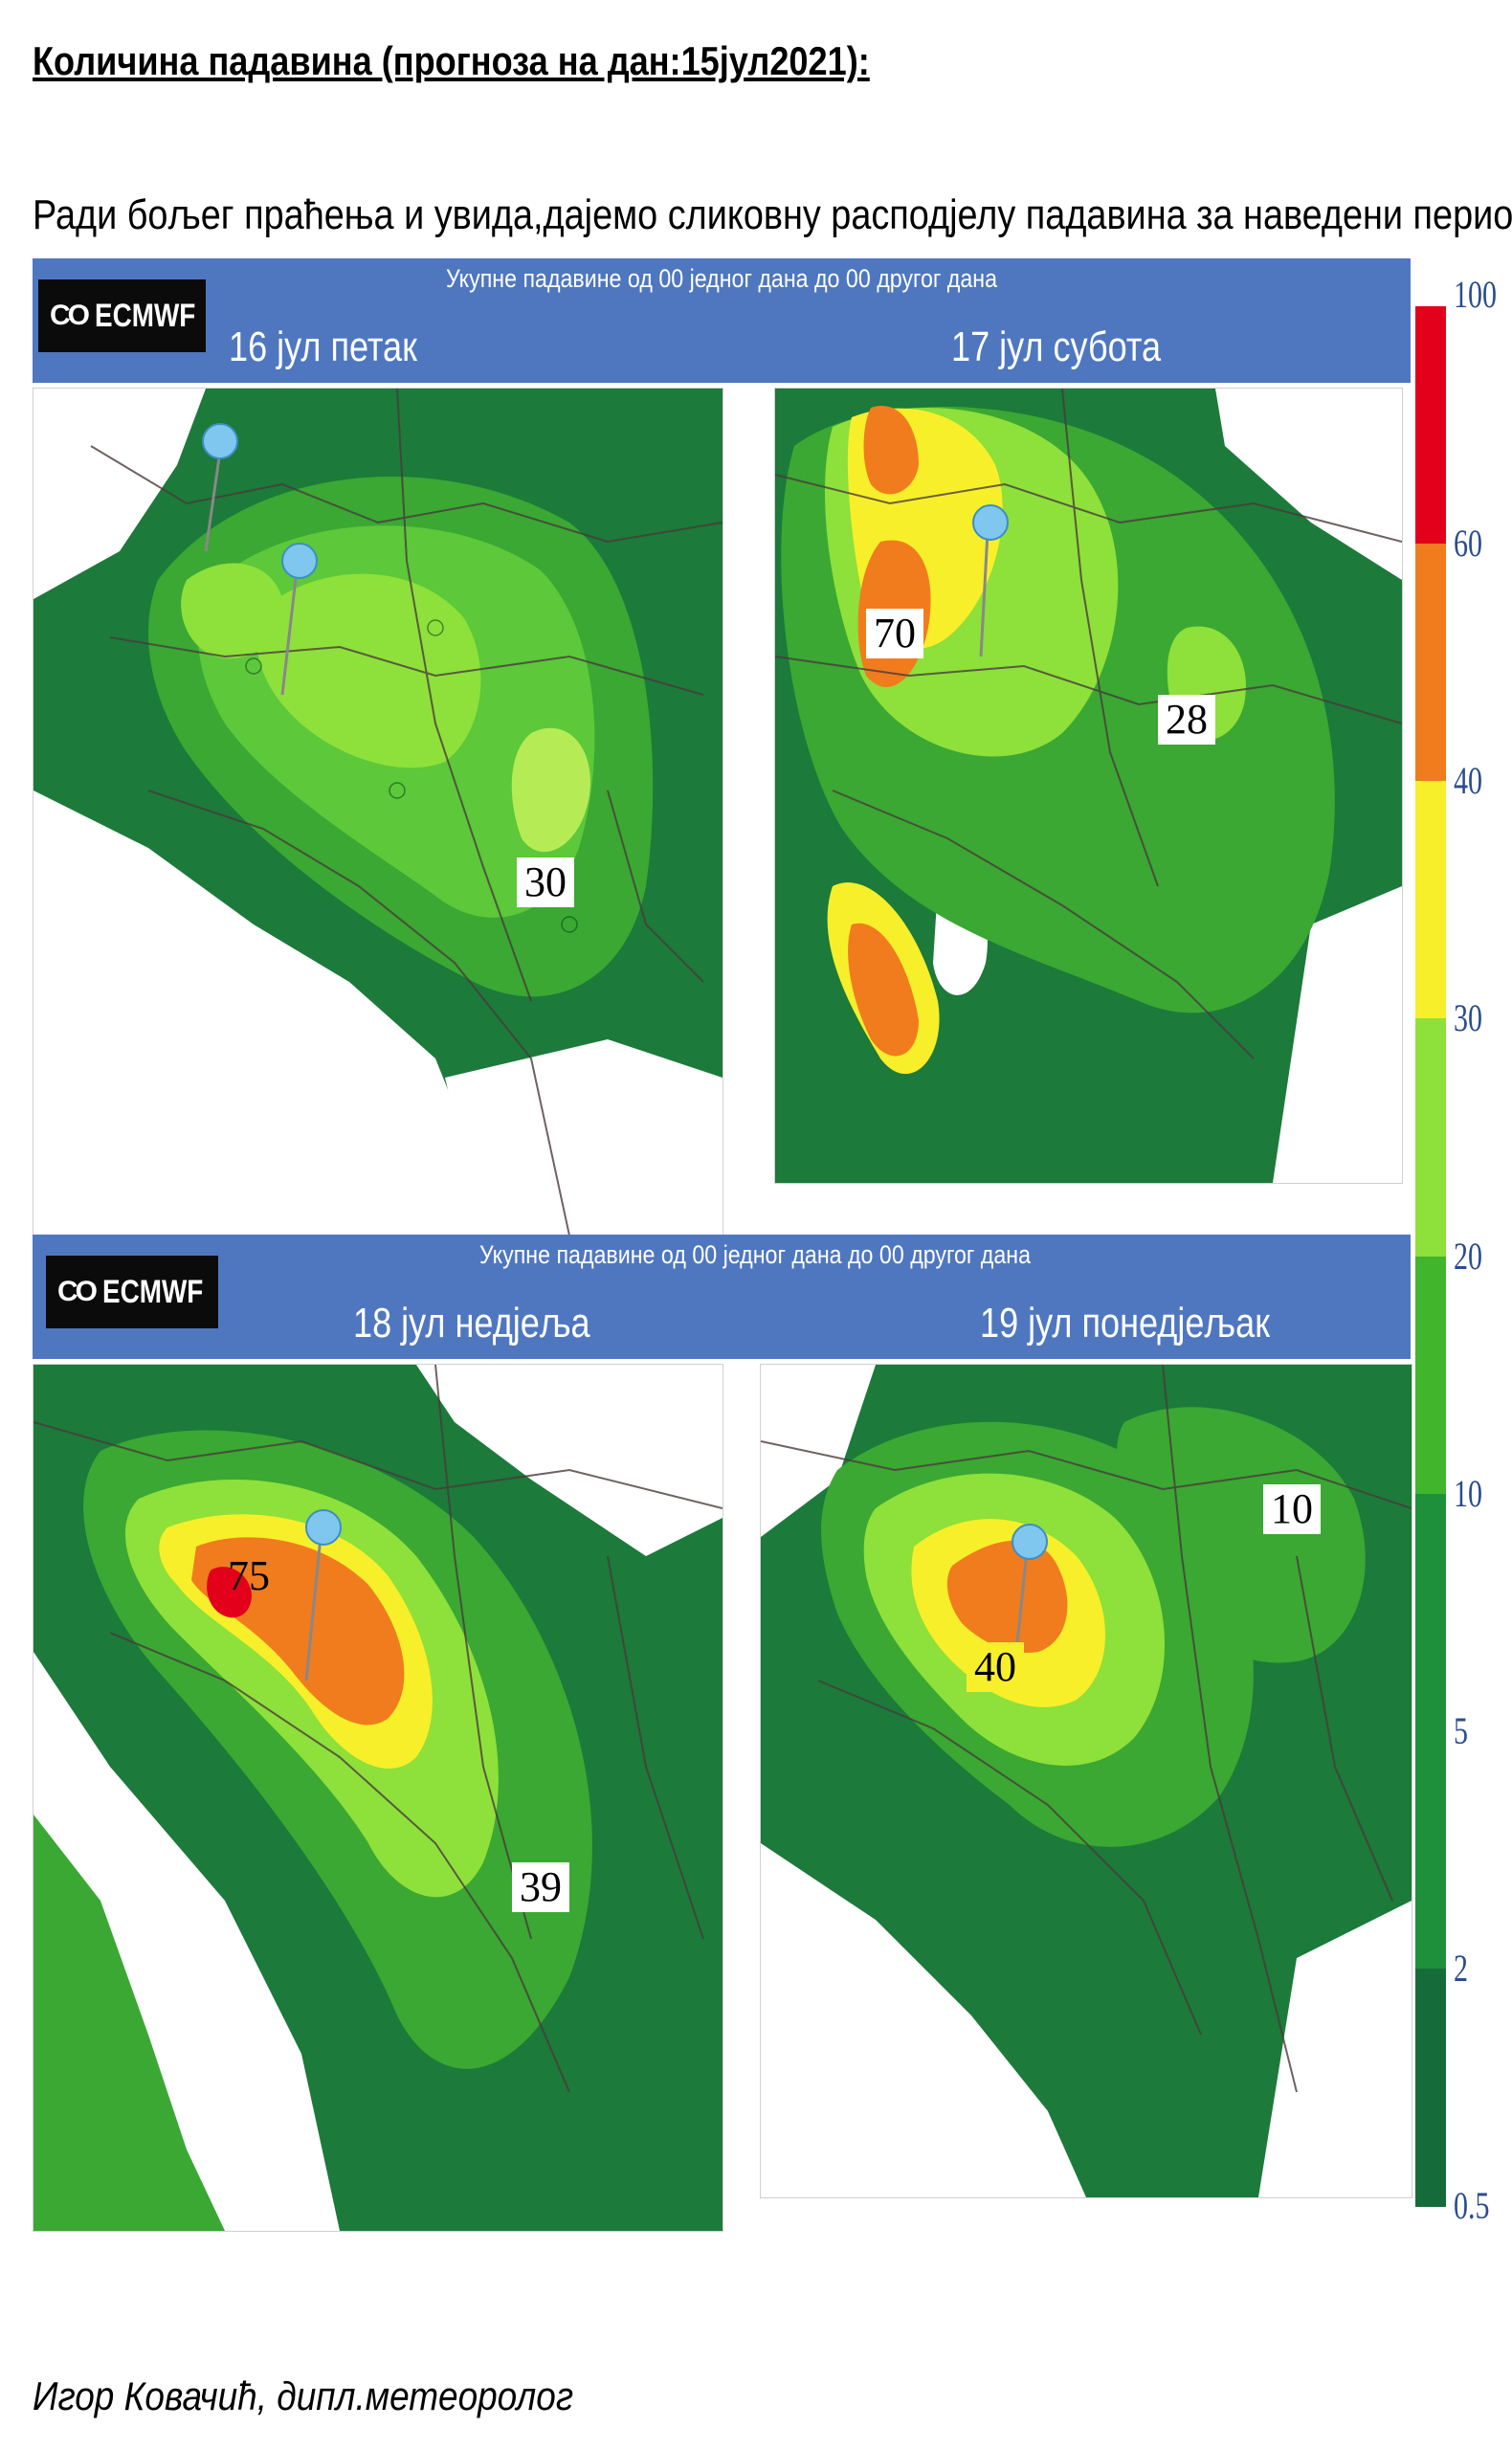  I want to click on legend-tick-label: 60, so click(1468, 544).